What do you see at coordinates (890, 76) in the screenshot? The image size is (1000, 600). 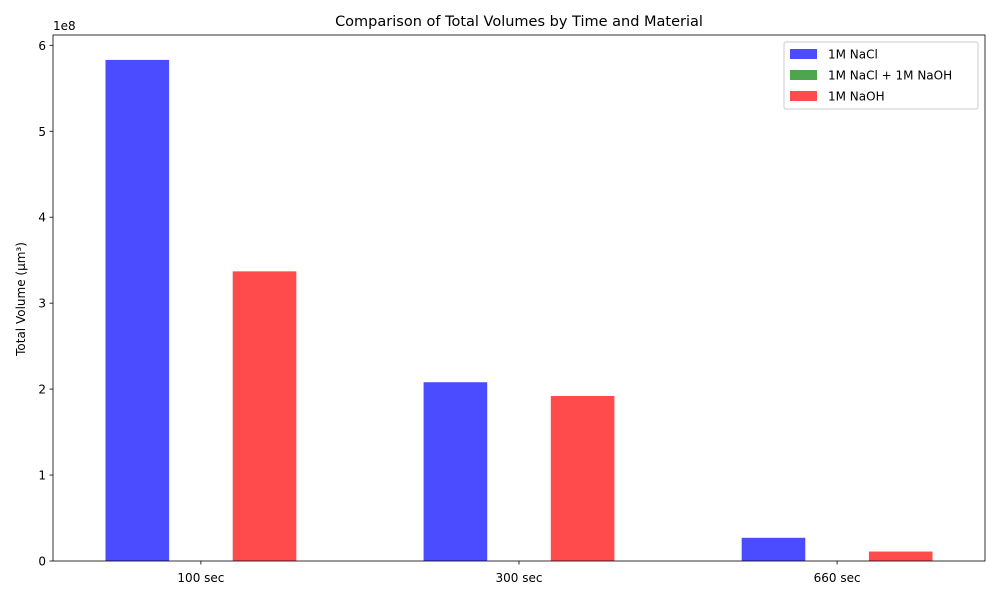 I see `legend-label-1: 1M NaCl + 1M NaOH` at bounding box center [890, 76].